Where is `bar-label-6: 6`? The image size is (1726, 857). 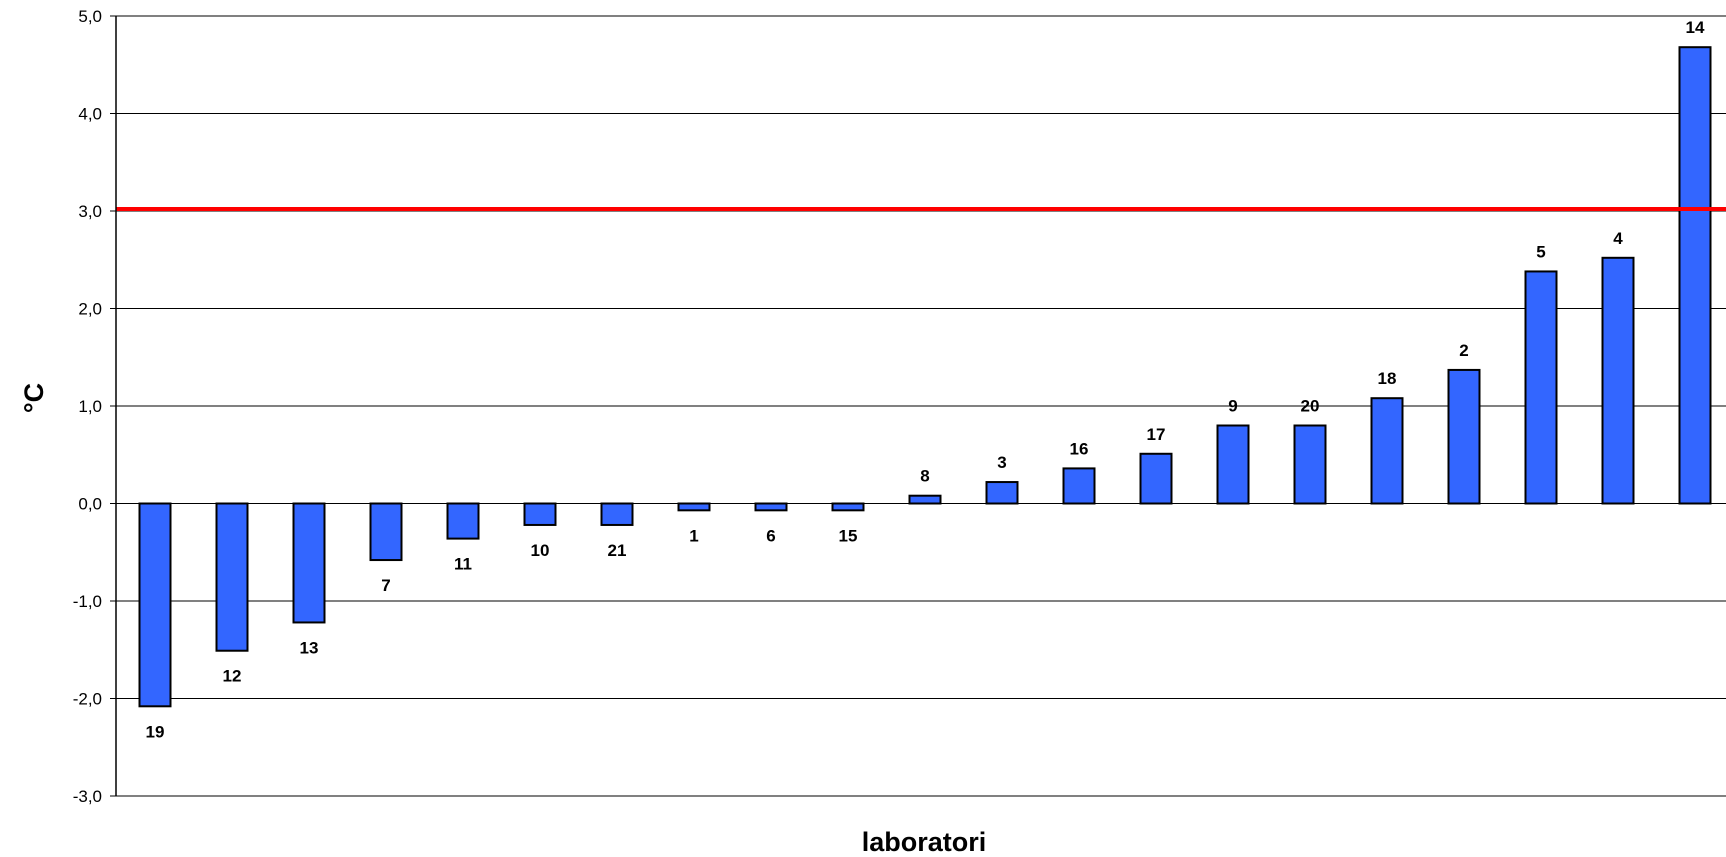 bar-label-6: 6 is located at coordinates (770, 535).